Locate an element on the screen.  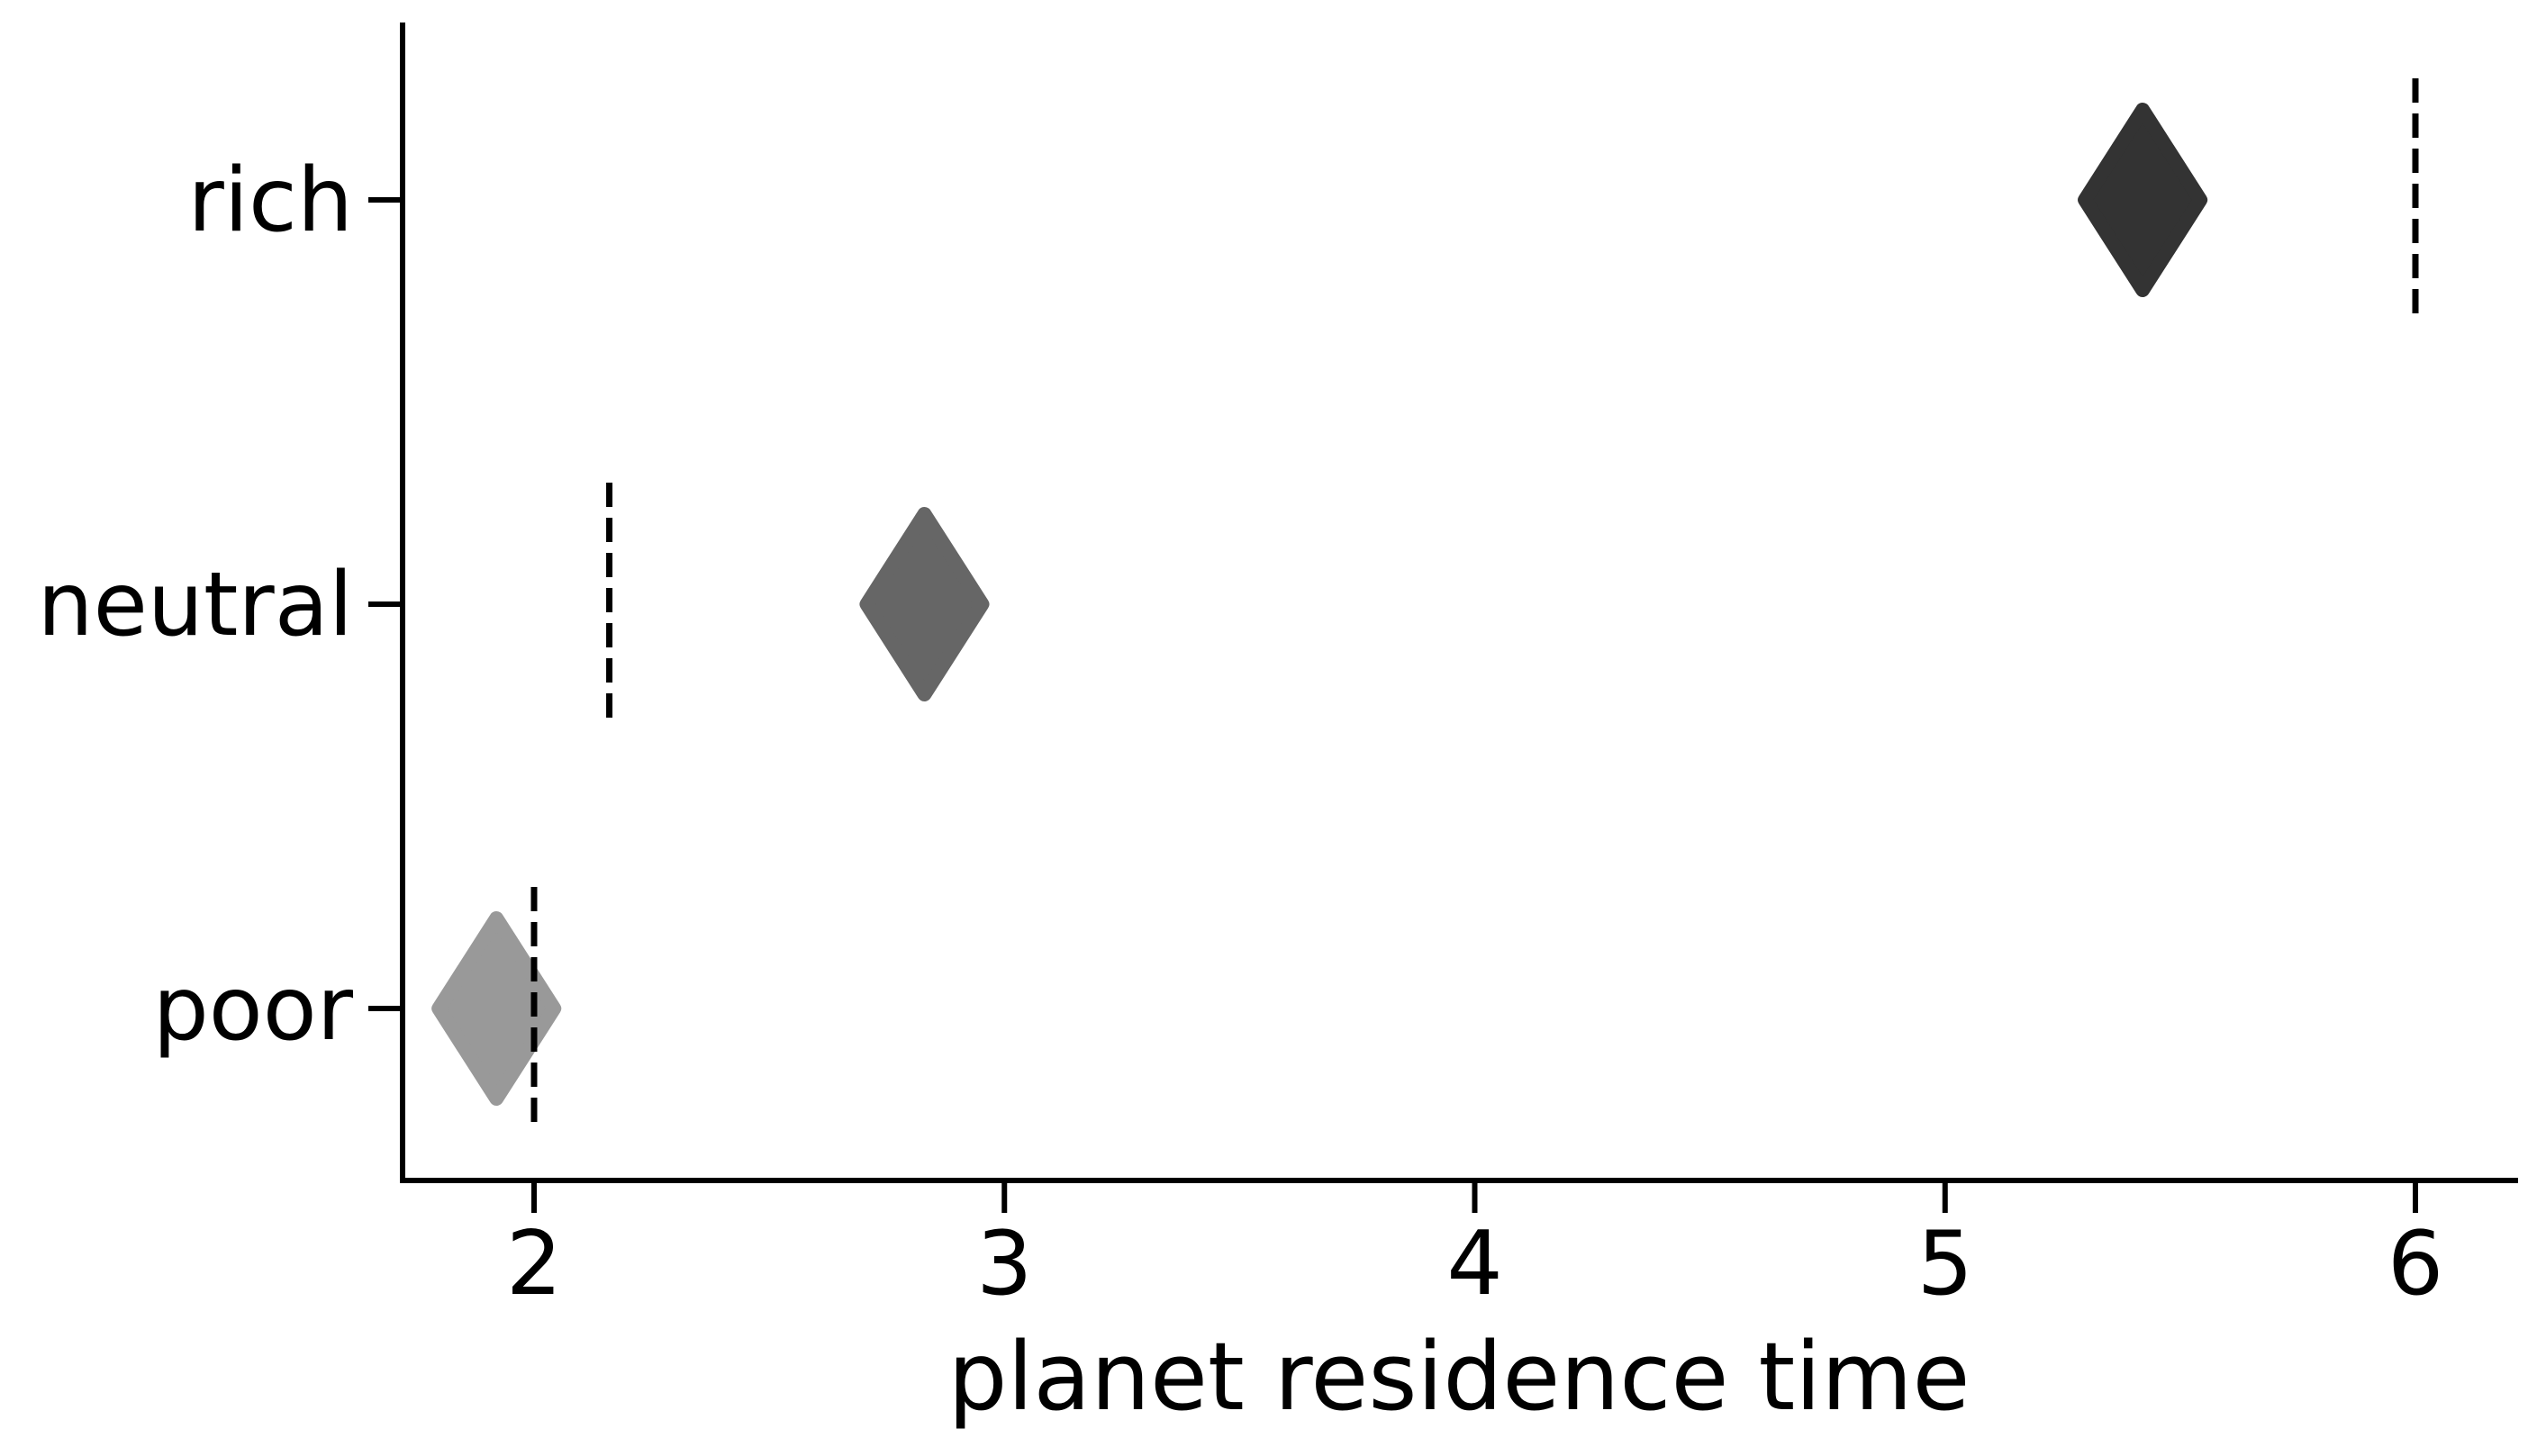
x-ticks: 2 3 4 5 6 is located at coordinates (1474, 1248).